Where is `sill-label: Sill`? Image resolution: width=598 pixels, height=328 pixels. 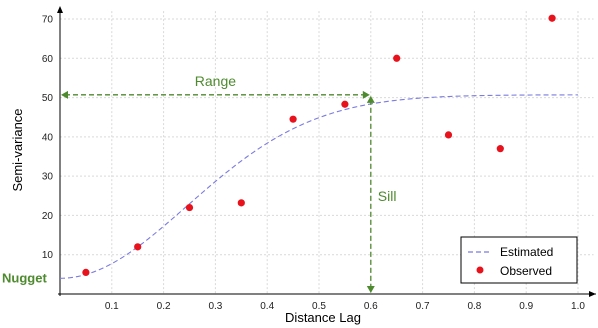
sill-label: Sill is located at coordinates (387, 196).